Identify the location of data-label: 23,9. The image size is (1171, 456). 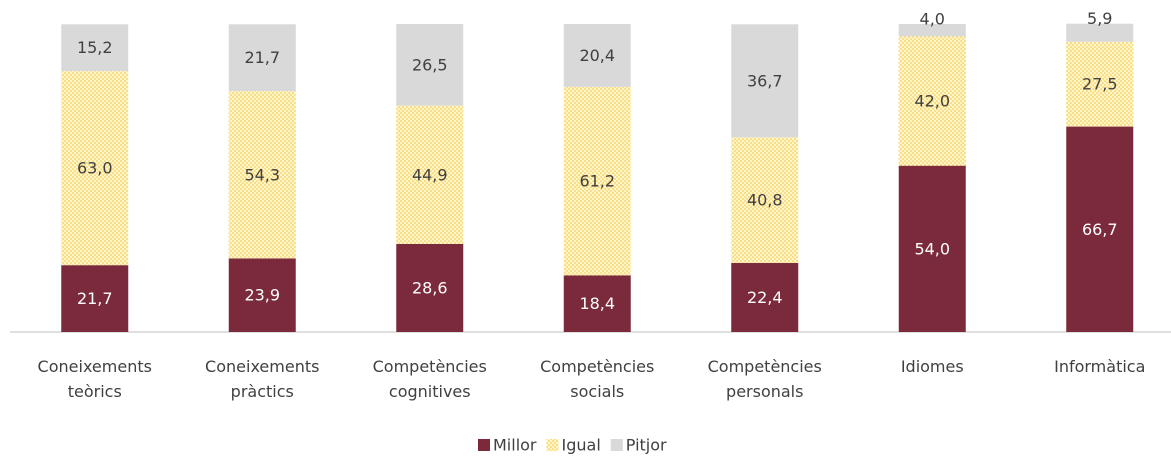
(262, 295).